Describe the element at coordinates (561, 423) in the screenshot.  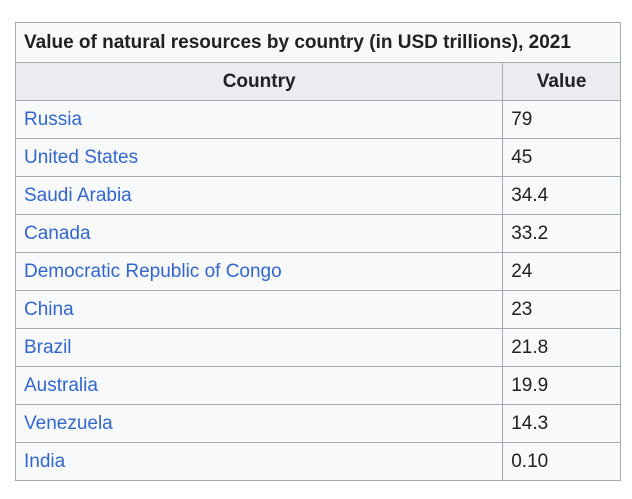
I see `value-cell: 14.3` at that location.